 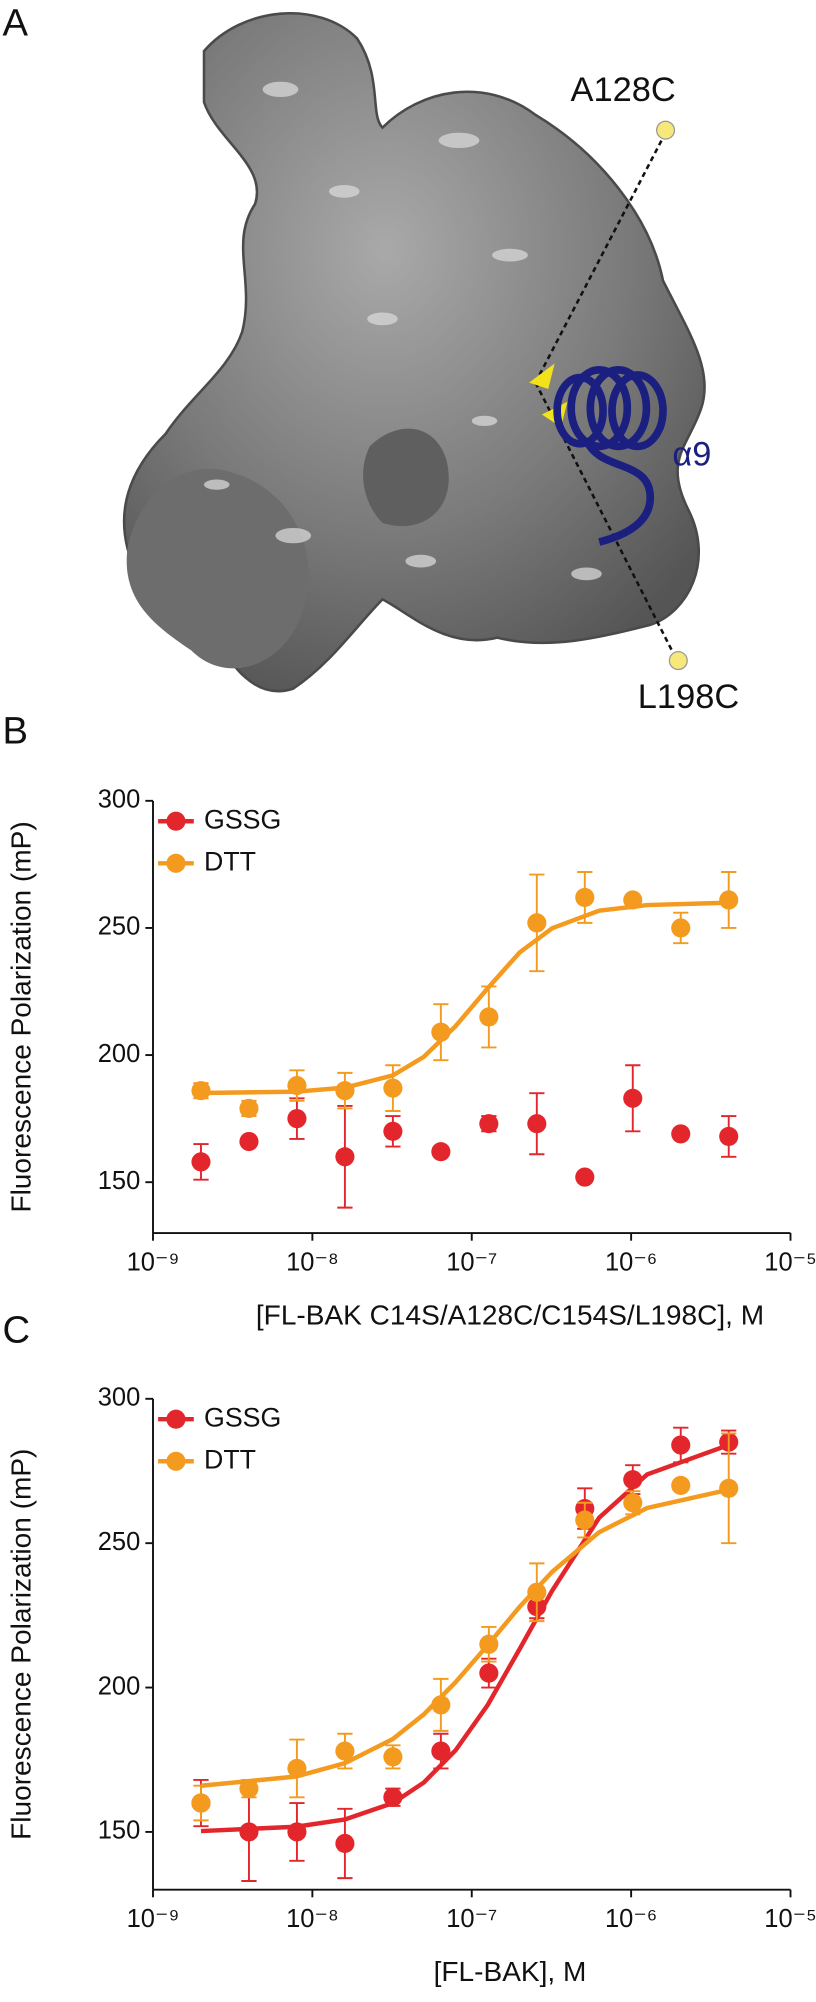 I want to click on panel-label: C, so click(x=17, y=1330).